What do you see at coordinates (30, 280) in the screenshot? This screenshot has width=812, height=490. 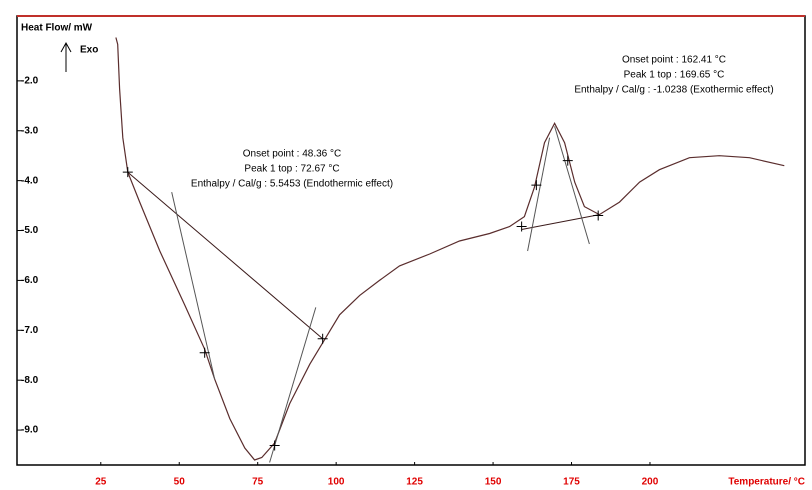 I see `y-tick-label: -6.0` at bounding box center [30, 280].